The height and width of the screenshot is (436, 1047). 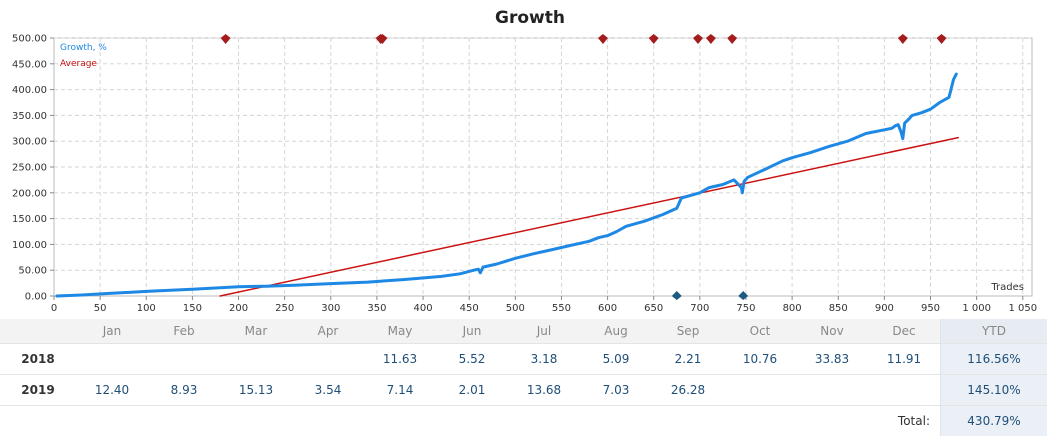 I want to click on month-value-cell: 8.93, so click(x=184, y=390).